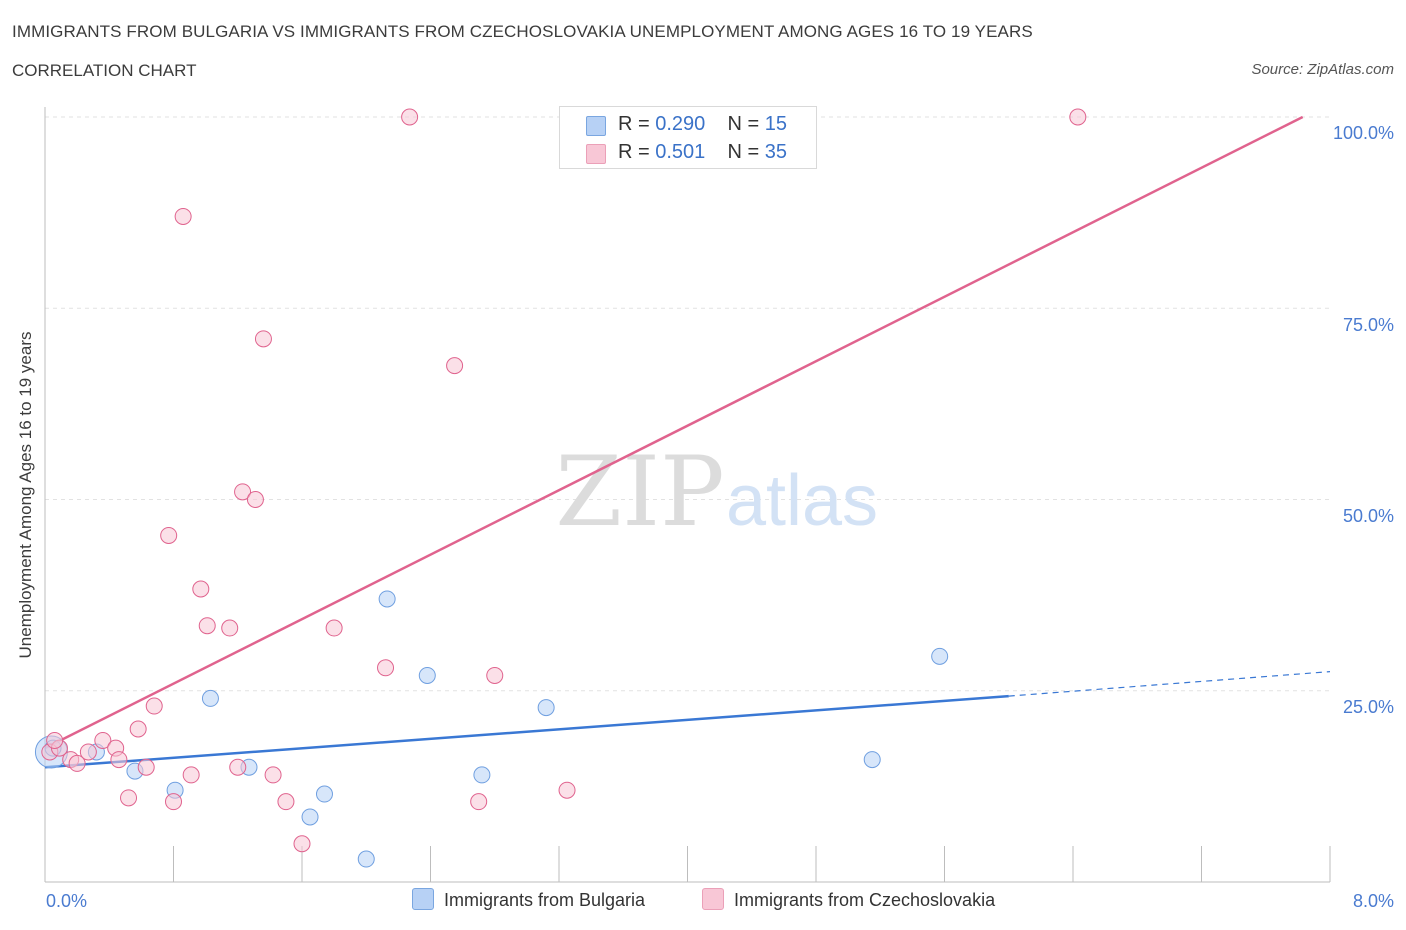  Describe the element at coordinates (67, 901) in the screenshot. I see `x-tick-label-min: 0.0%` at that location.